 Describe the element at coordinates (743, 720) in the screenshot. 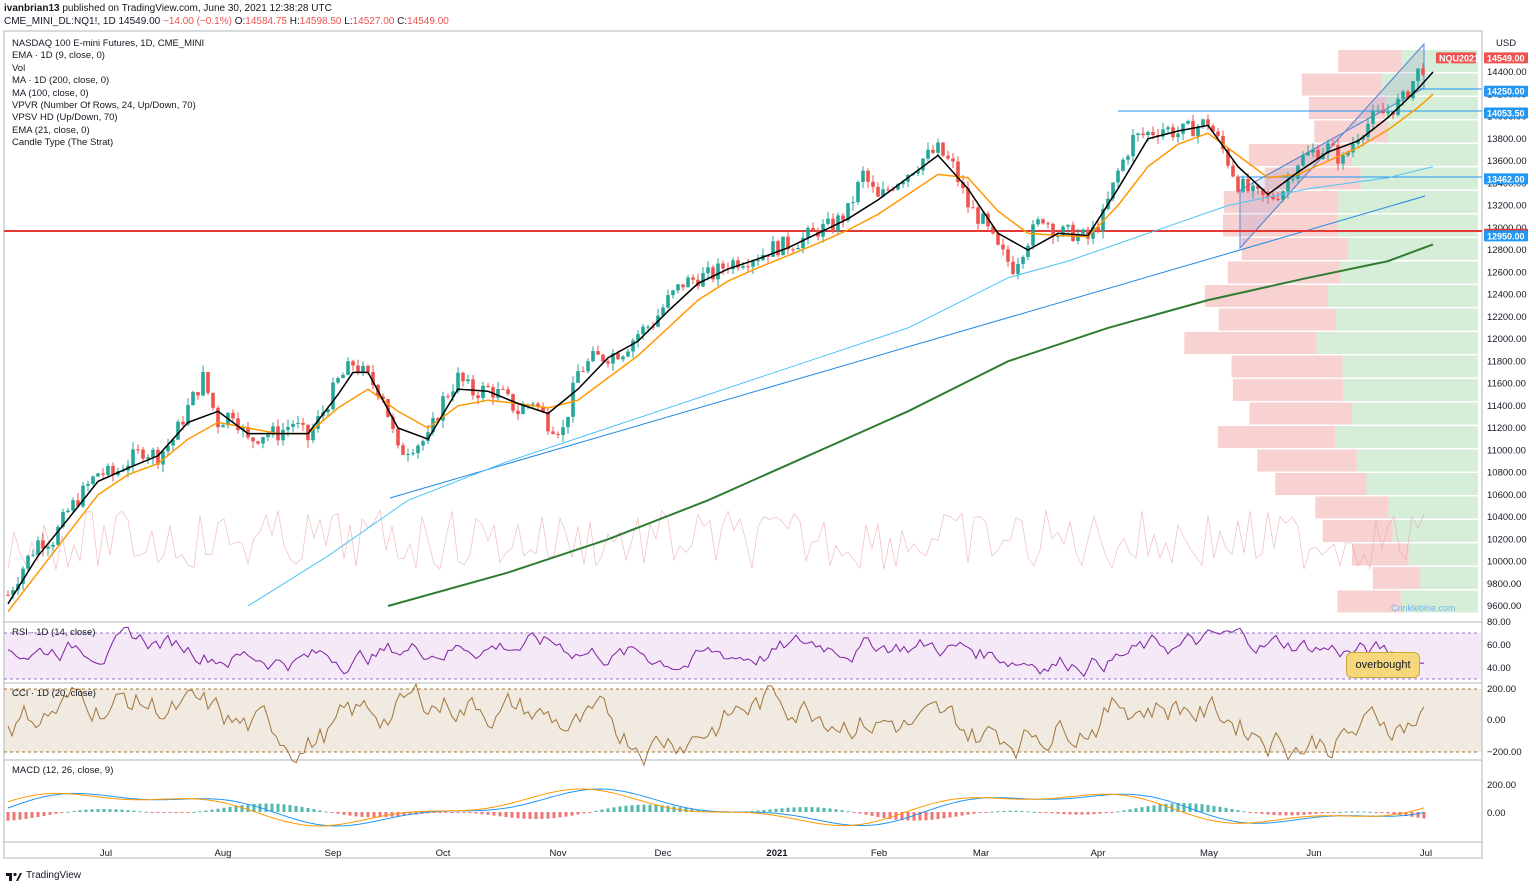

I see `cci-band` at that location.